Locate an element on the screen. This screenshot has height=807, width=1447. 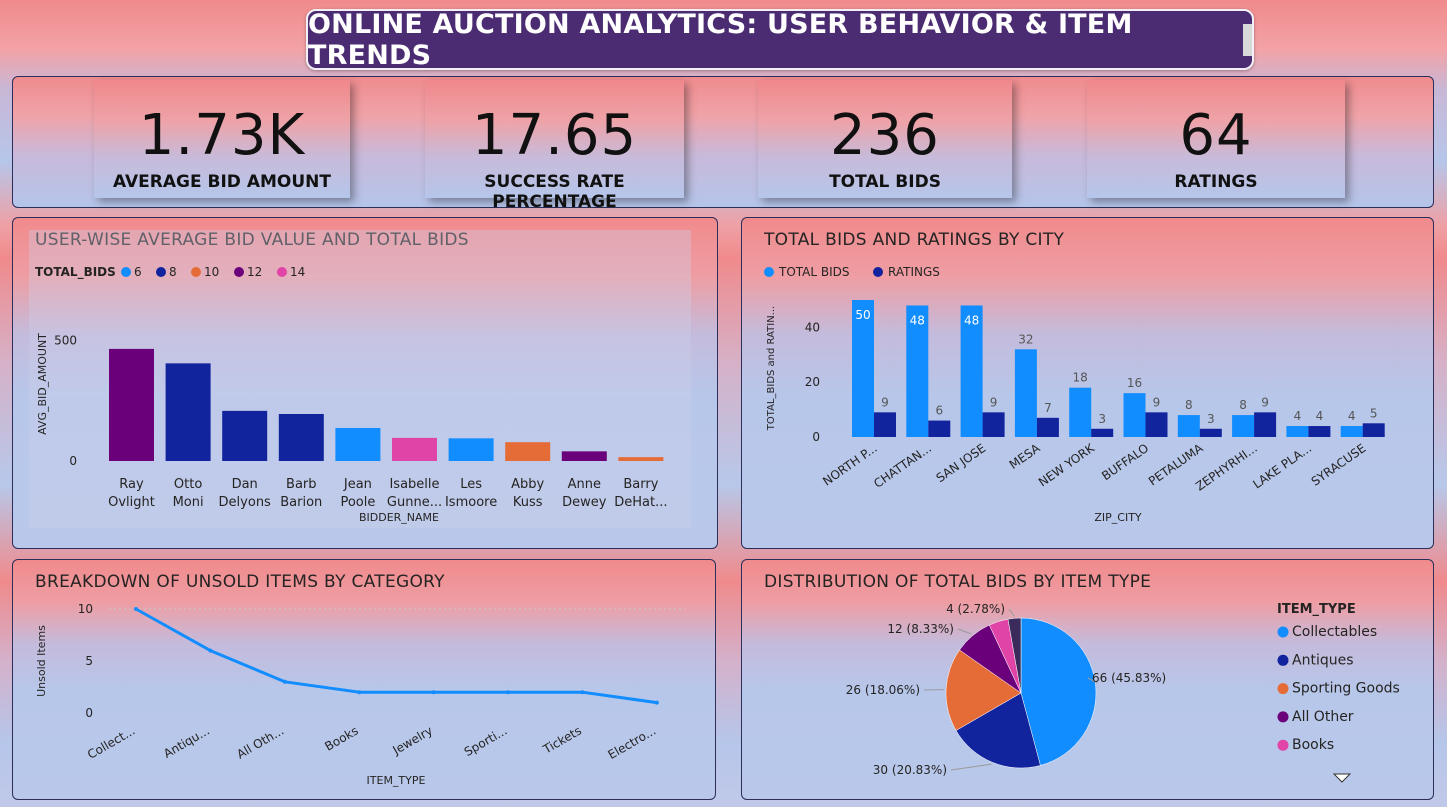
data-label: 26 (18.06%) is located at coordinates (883, 690).